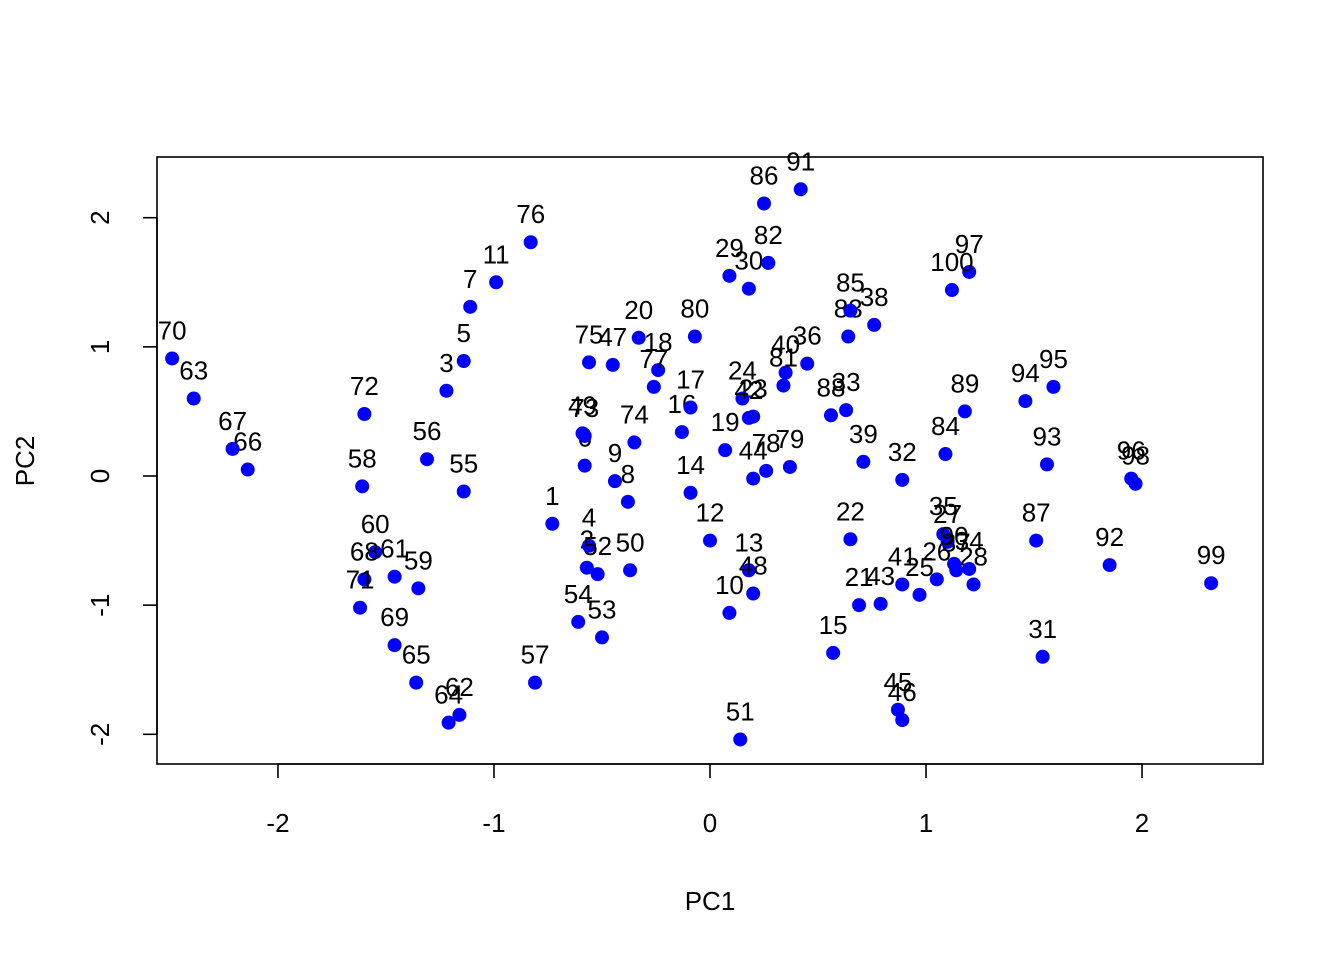 Image resolution: width=1344 pixels, height=960 pixels. What do you see at coordinates (589, 334) in the screenshot?
I see `point-label: 75` at bounding box center [589, 334].